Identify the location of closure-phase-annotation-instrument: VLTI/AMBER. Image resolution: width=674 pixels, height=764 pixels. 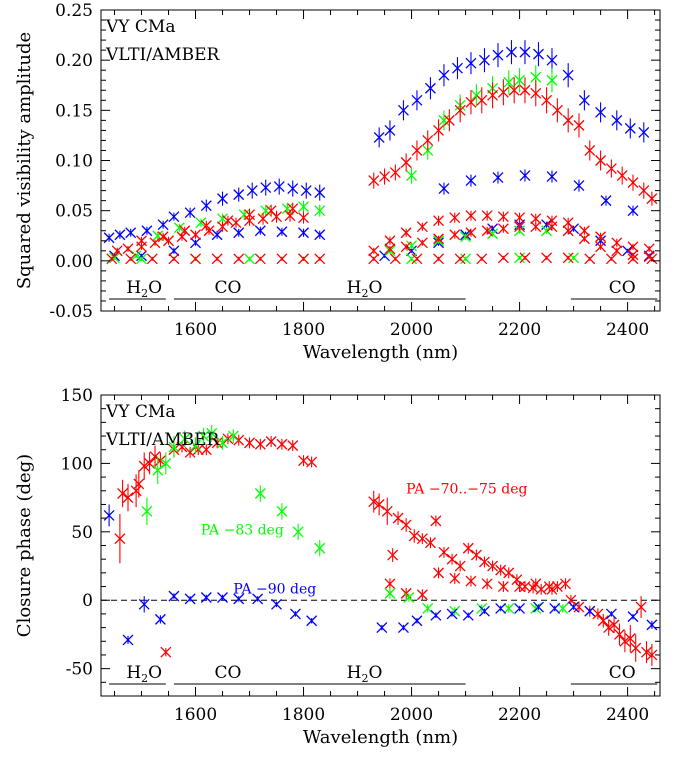
(163, 440).